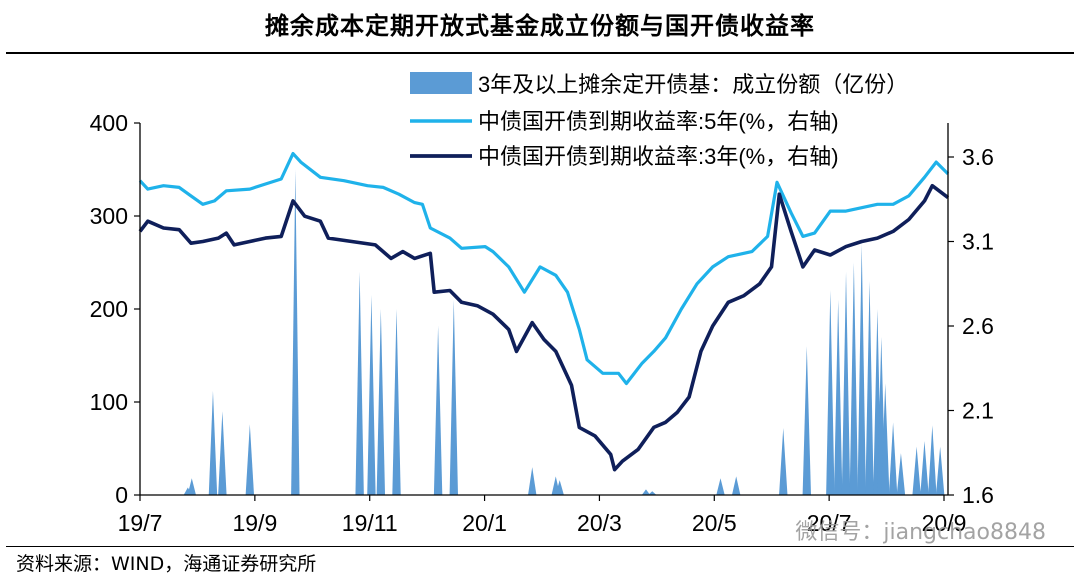 The height and width of the screenshot is (580, 1080). I want to click on source-note: 资料来源：WIND，海通证券研究所, so click(166, 564).